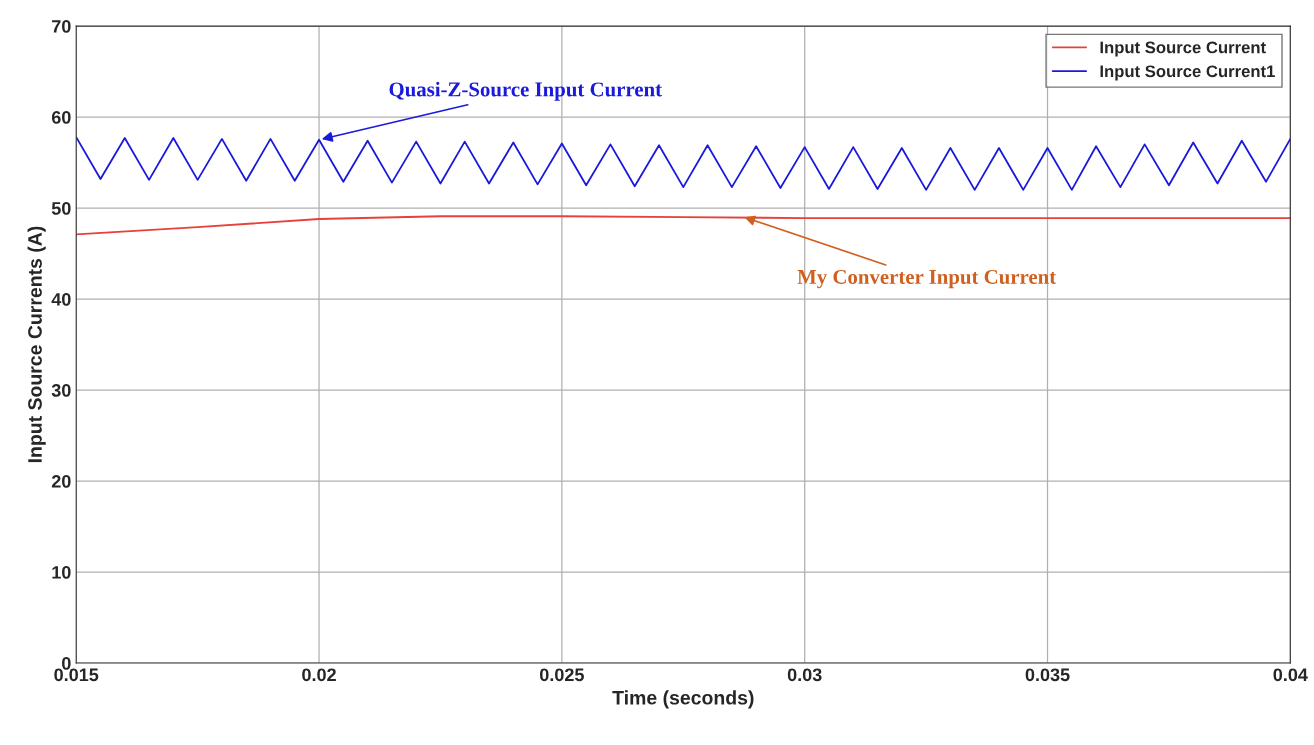 The height and width of the screenshot is (745, 1314). Describe the element at coordinates (61, 26) in the screenshot. I see `y-tick-label: 70` at that location.